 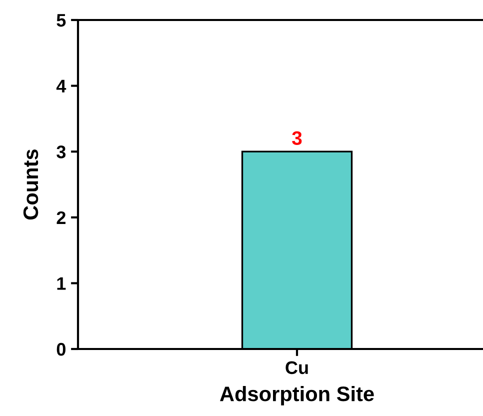 What do you see at coordinates (297, 138) in the screenshot?
I see `data-label: 3` at bounding box center [297, 138].